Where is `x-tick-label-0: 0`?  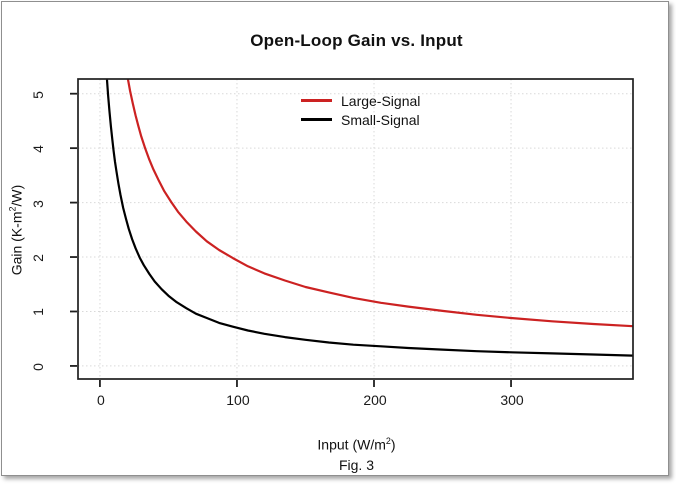
x-tick-label-0: 0 is located at coordinates (101, 400).